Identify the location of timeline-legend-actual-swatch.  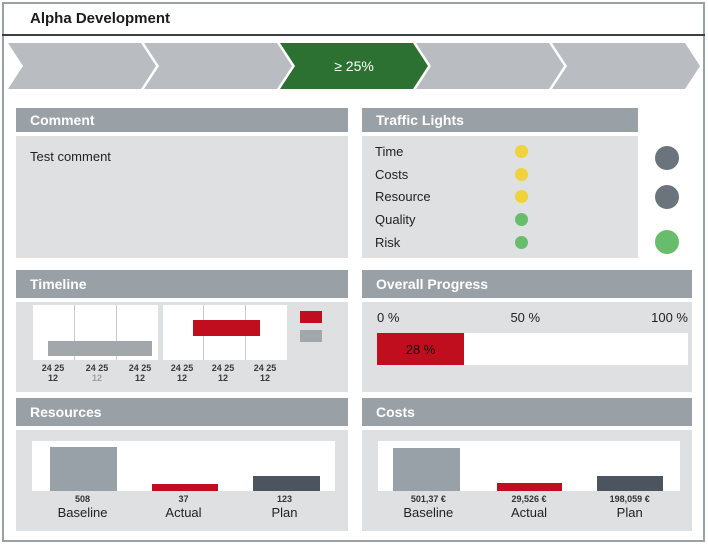
(311, 317).